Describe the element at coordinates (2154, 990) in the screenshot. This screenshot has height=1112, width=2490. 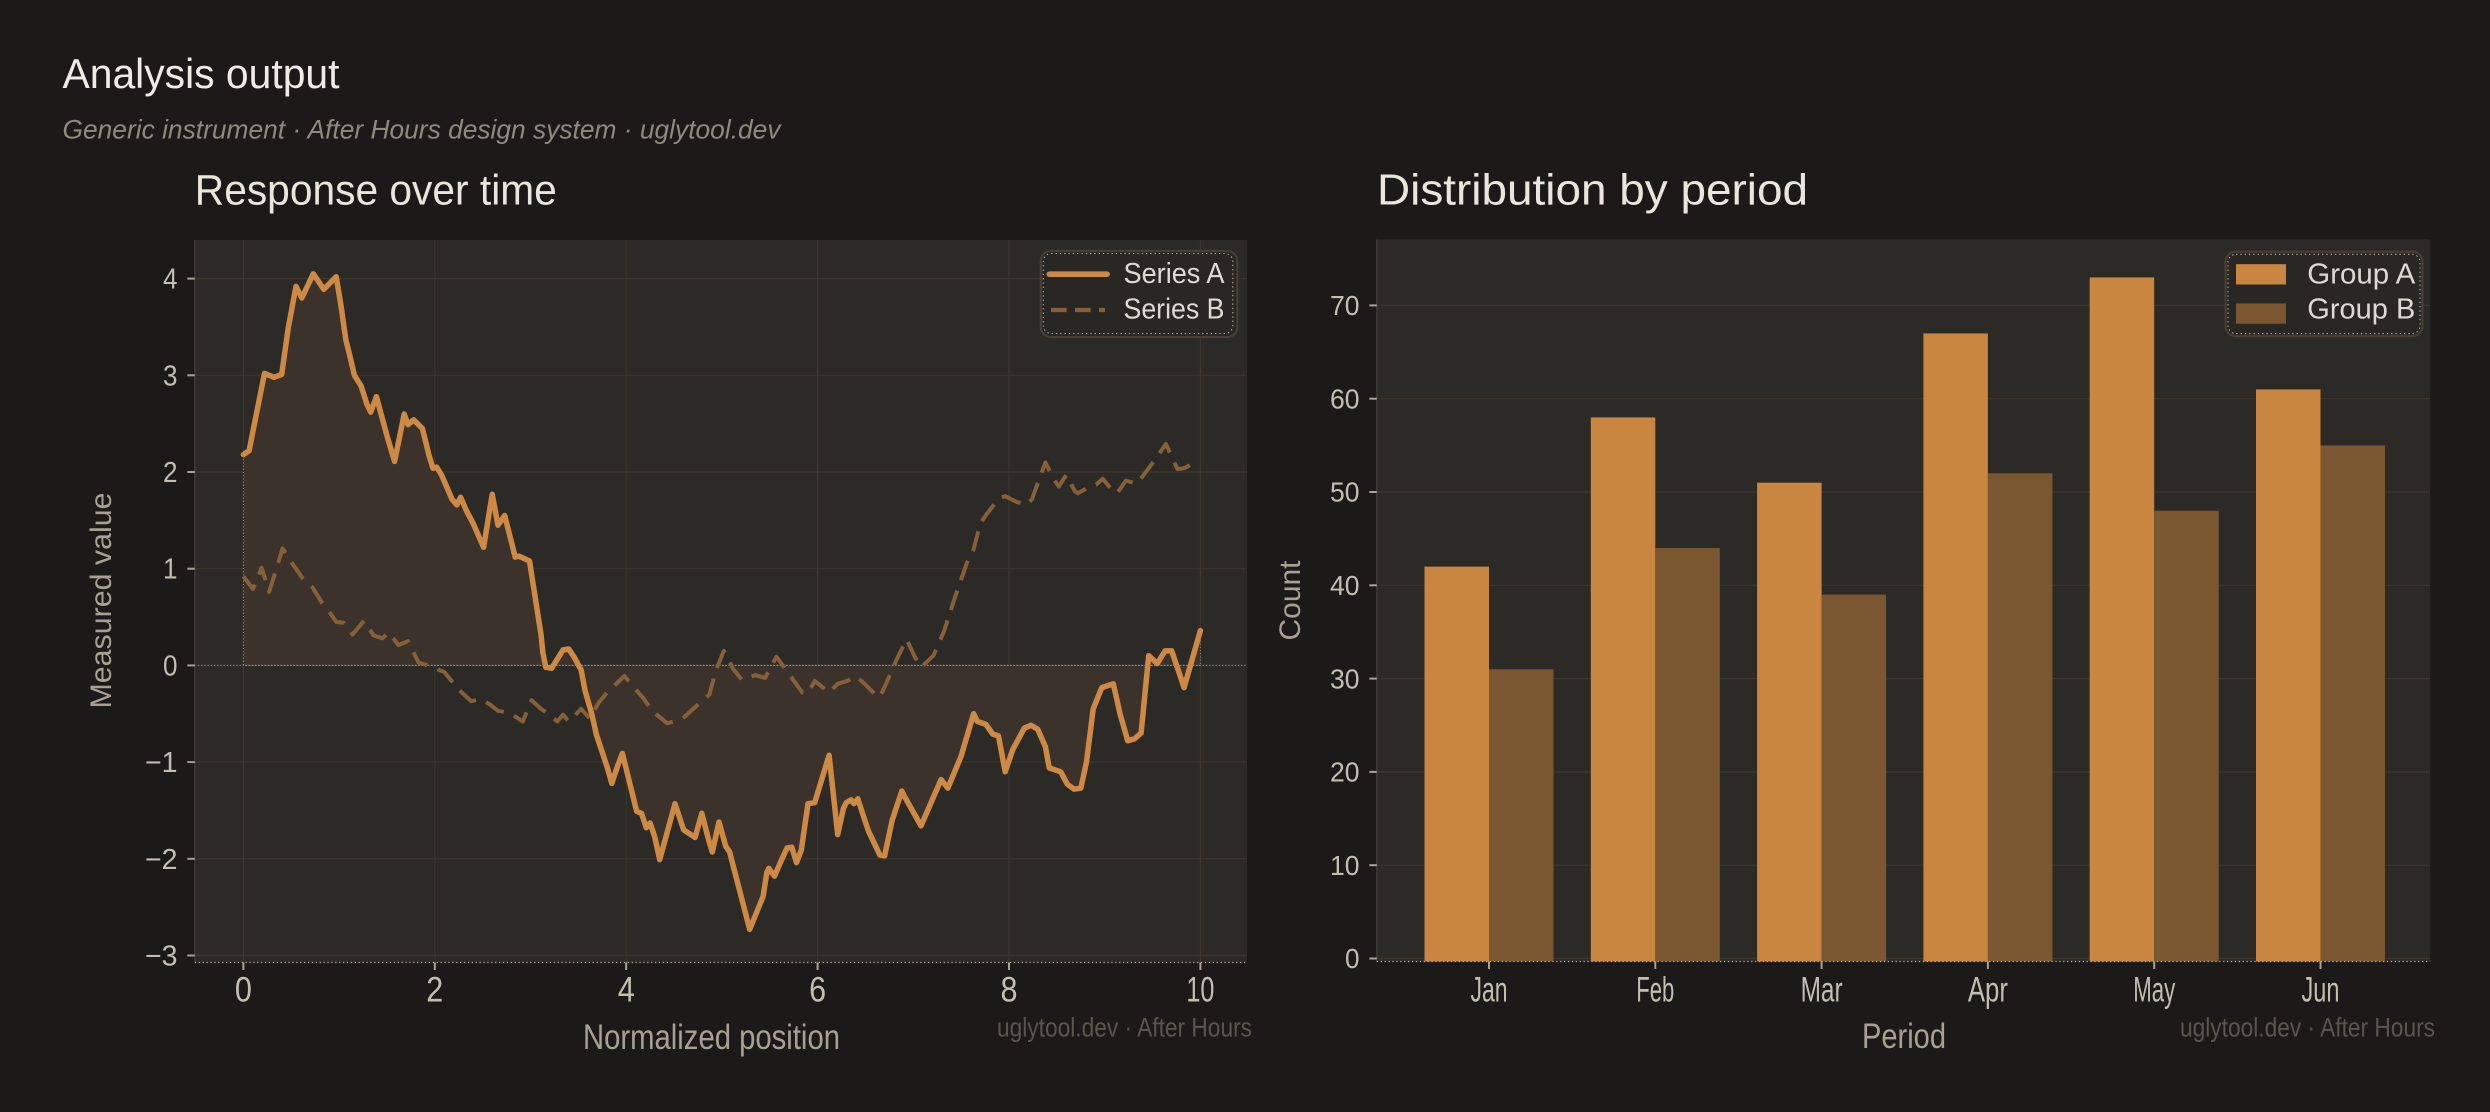
I see `svg-text: May` at that location.